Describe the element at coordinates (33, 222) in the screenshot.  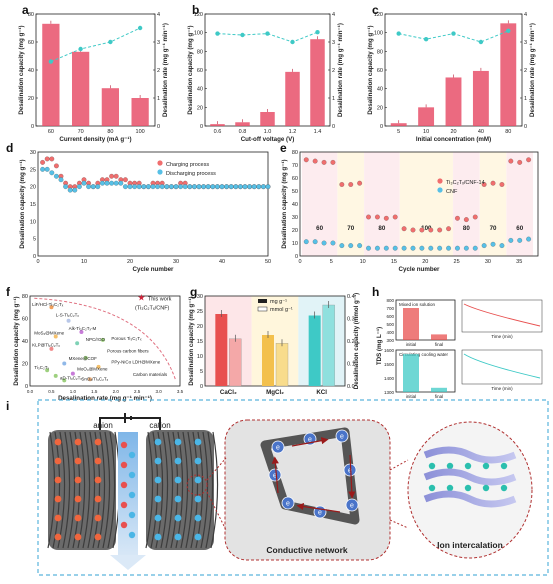
I see `y-tick-label: 10` at that location.